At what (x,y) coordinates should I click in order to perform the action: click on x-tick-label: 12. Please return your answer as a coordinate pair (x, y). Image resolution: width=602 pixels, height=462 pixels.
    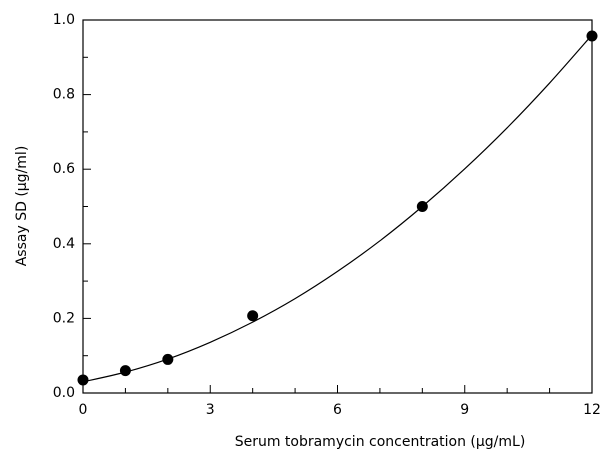
    Looking at the image, I should click on (592, 410).